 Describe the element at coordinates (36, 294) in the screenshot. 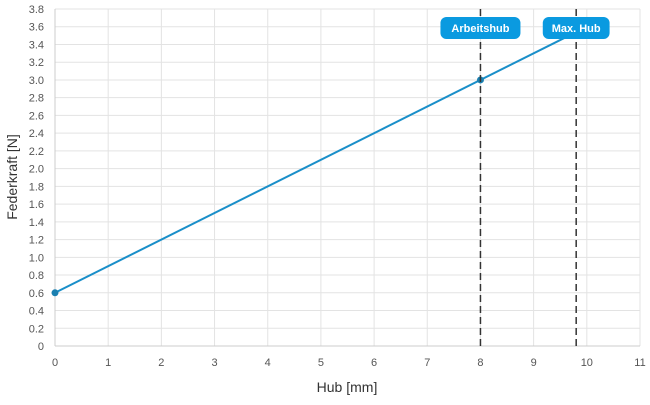

I see `y-tick-label: 0.6` at that location.